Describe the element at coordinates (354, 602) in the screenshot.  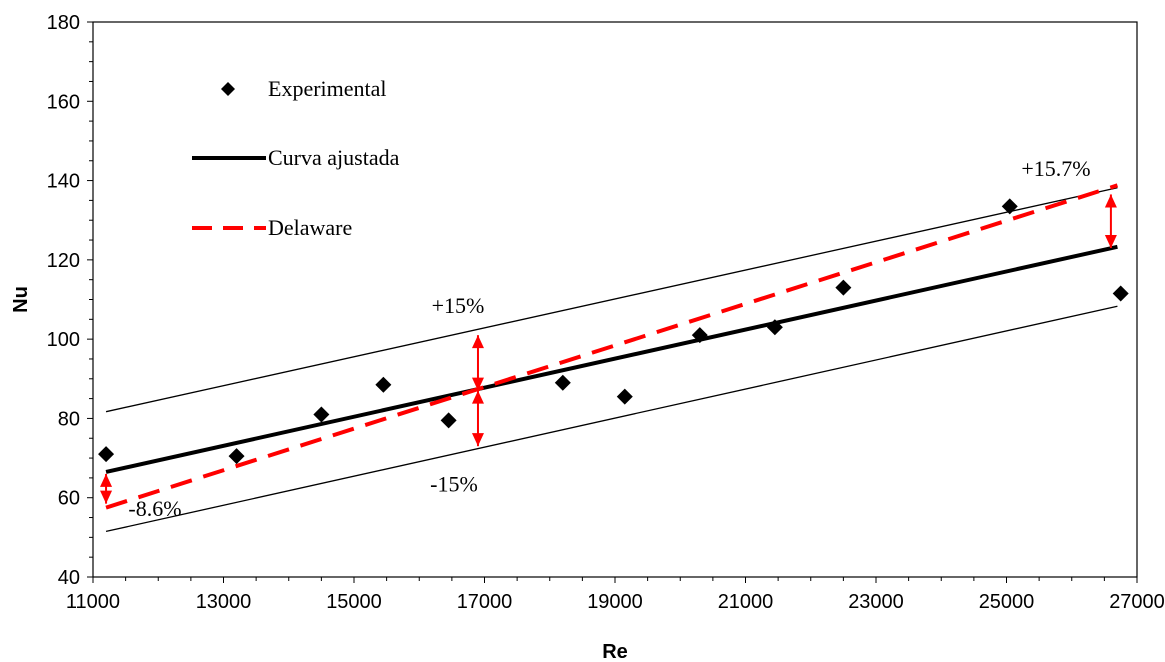
I see `x-tick-label: 15000` at that location.